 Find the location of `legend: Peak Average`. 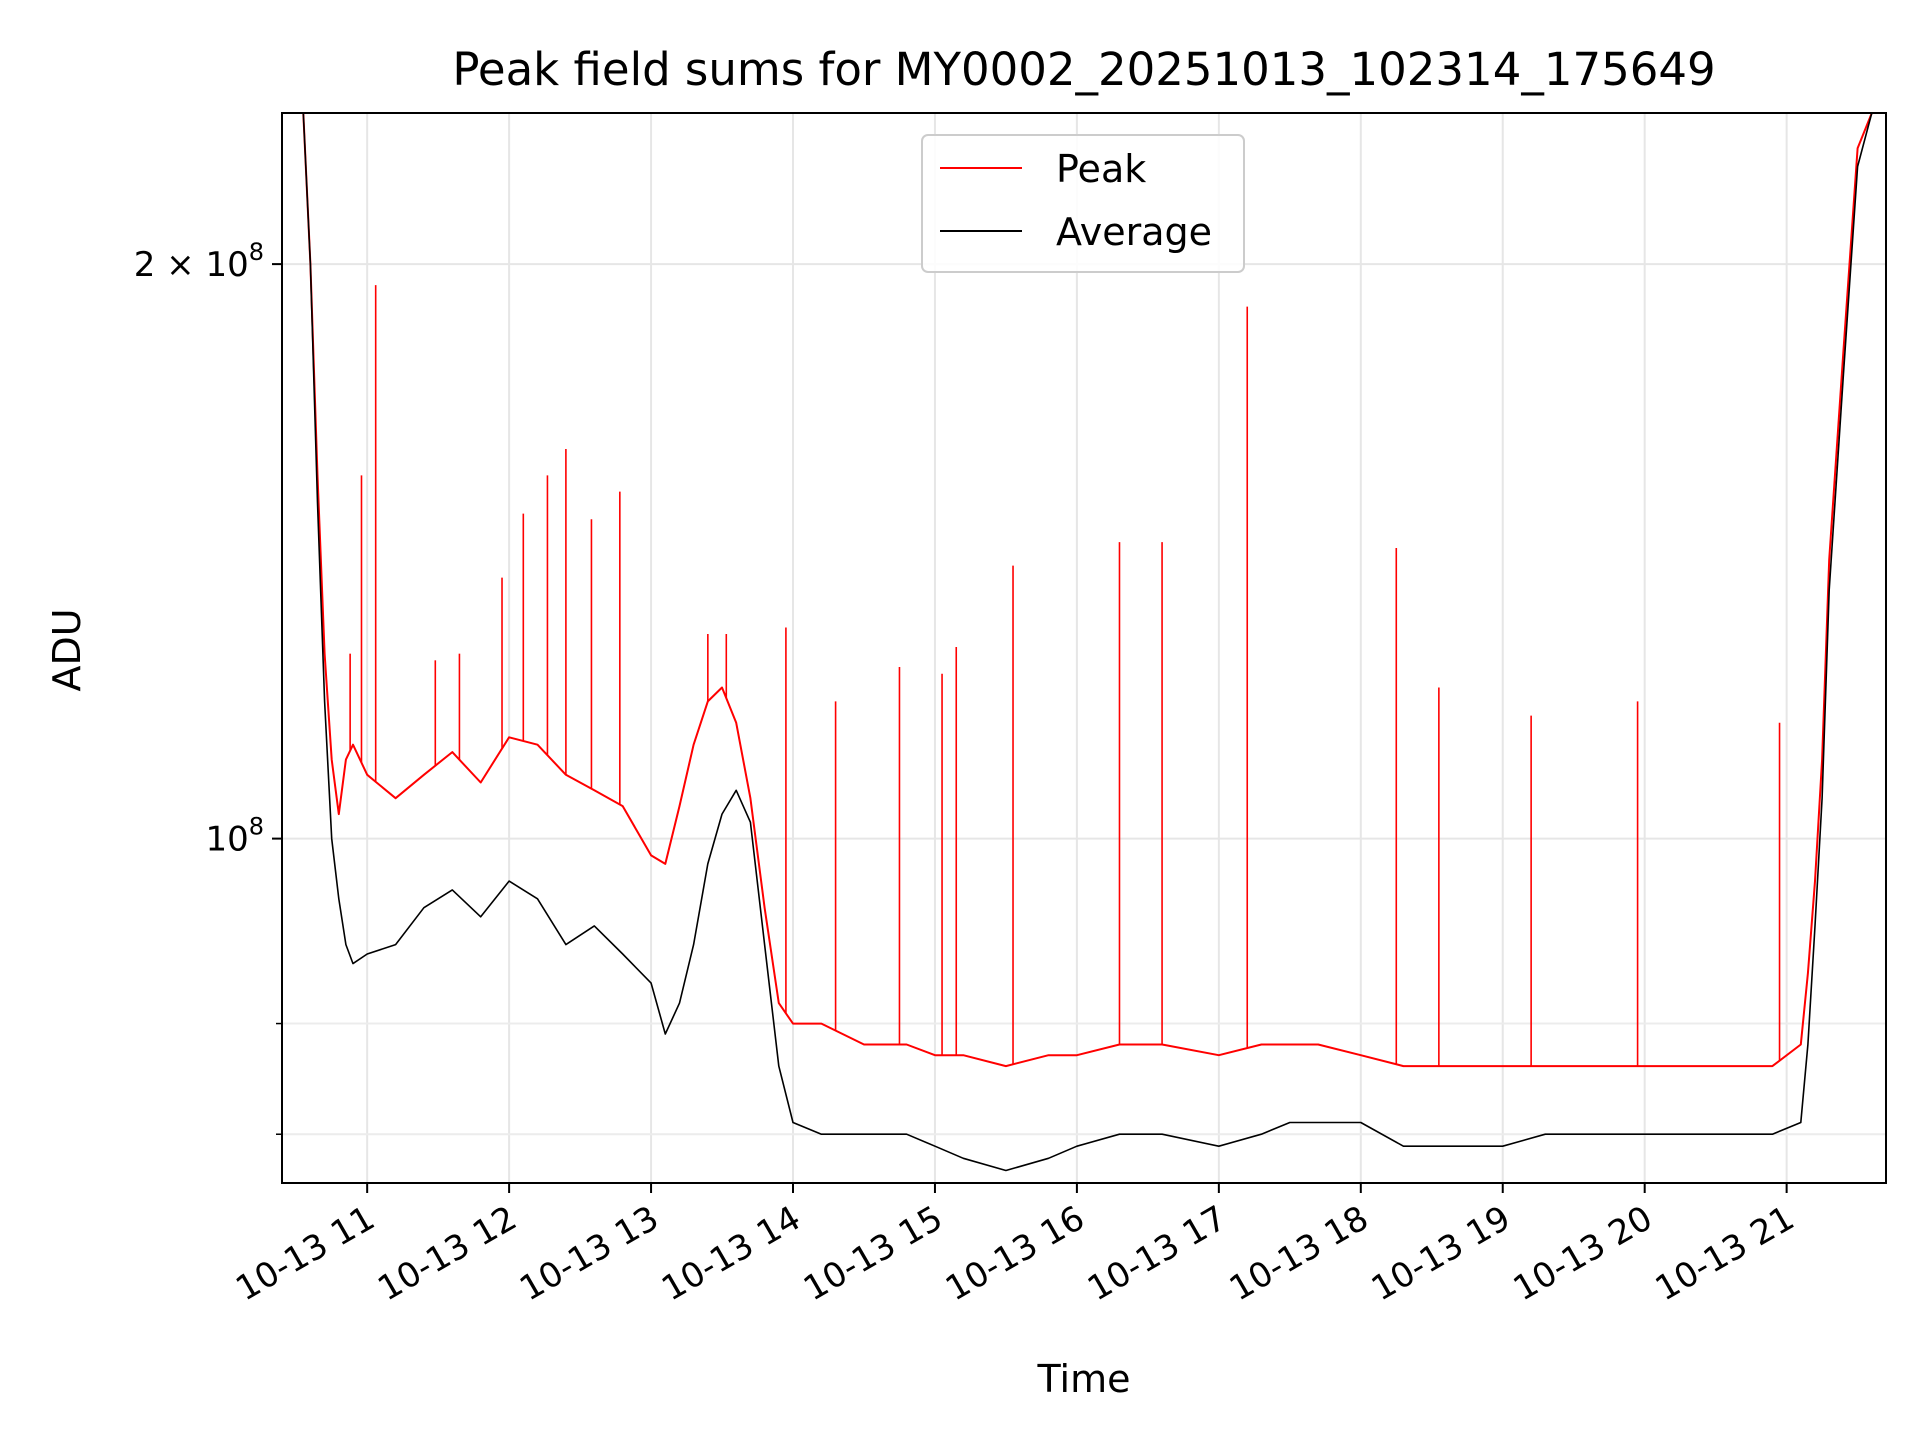

legend: Peak Average is located at coordinates (1083, 203).